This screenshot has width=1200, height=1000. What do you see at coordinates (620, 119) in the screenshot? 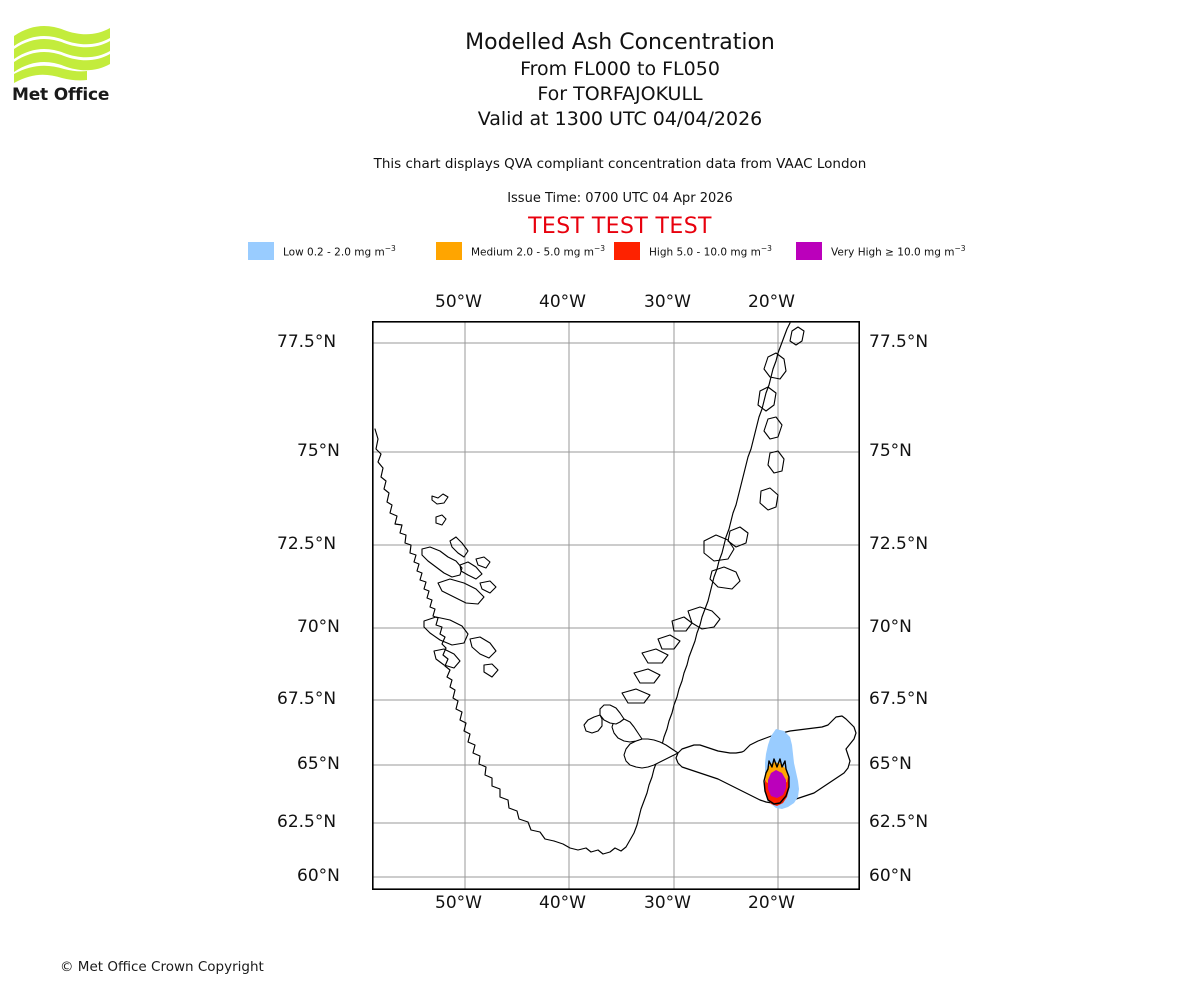
I see `title-valid-time: Valid at 1300 UTC 04/04/2026` at bounding box center [620, 119].